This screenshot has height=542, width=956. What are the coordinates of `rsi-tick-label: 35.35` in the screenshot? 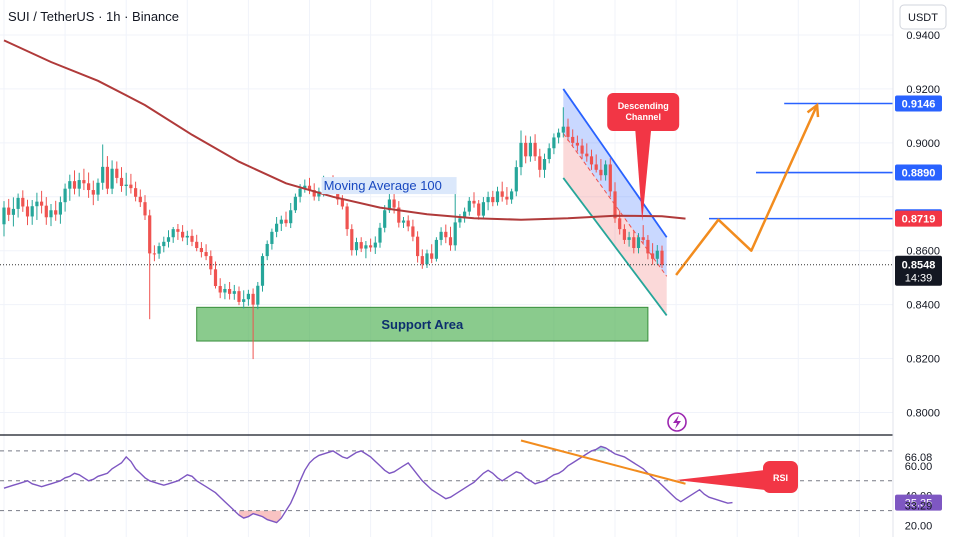 It's located at (919, 504).